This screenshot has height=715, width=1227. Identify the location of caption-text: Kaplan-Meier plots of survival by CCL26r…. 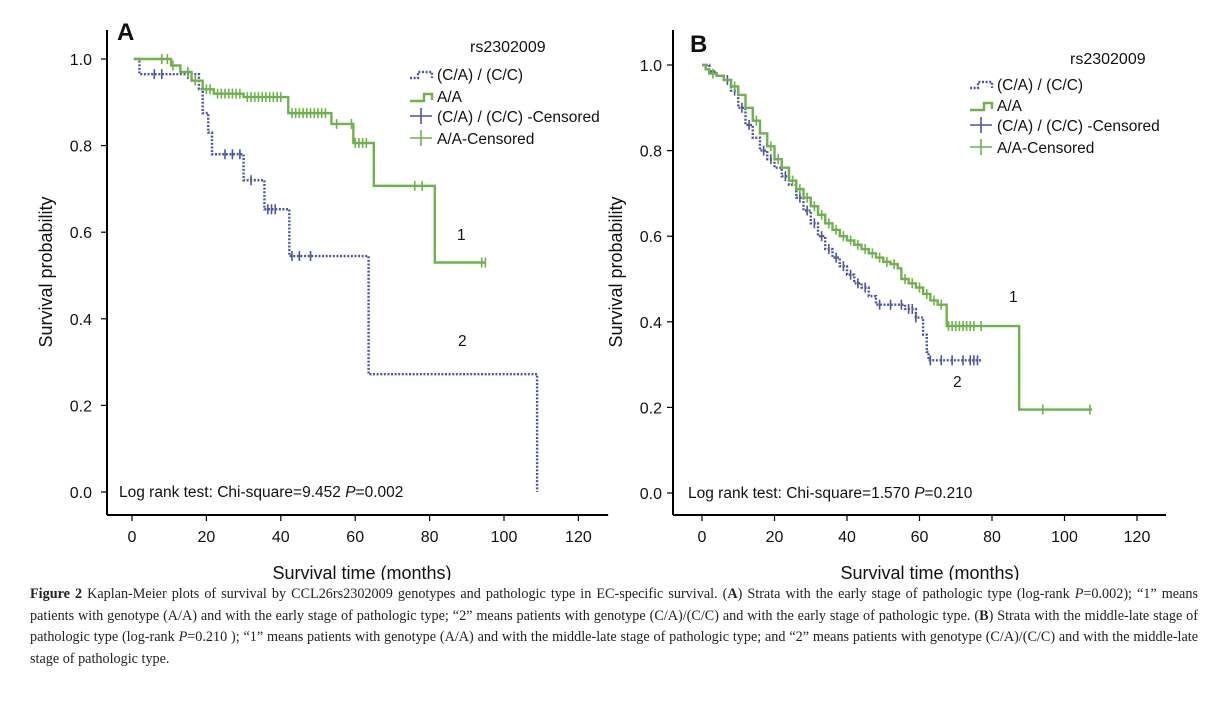
(405, 594).